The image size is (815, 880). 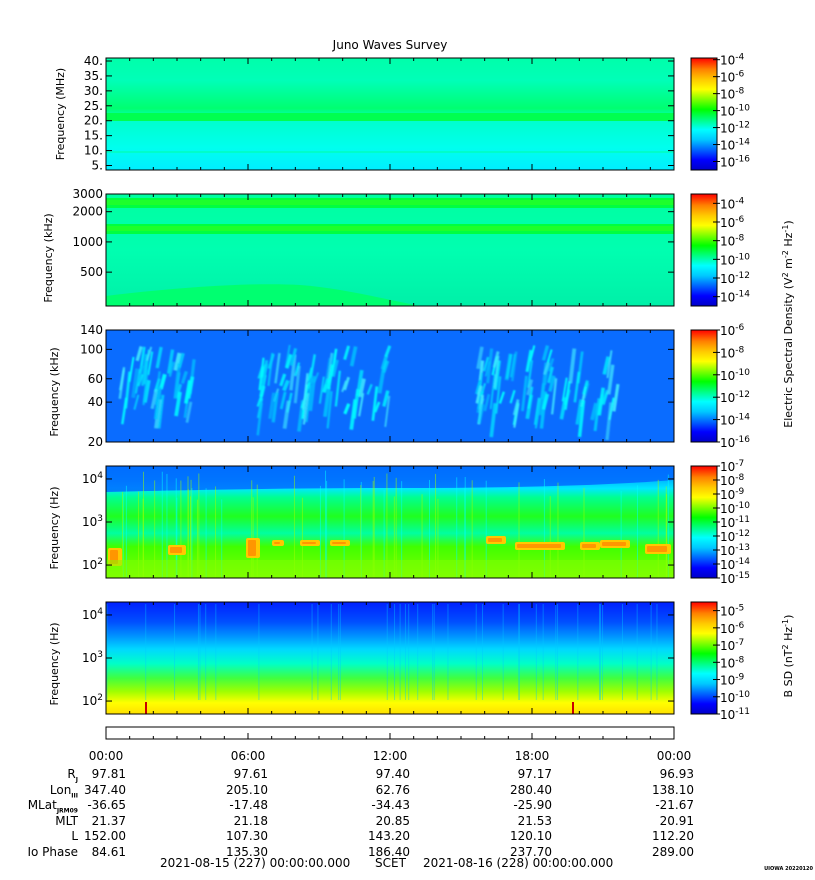 What do you see at coordinates (735, 508) in the screenshot?
I see `panel-4-cbtick-label: 10⁻¹⁰` at bounding box center [735, 508].